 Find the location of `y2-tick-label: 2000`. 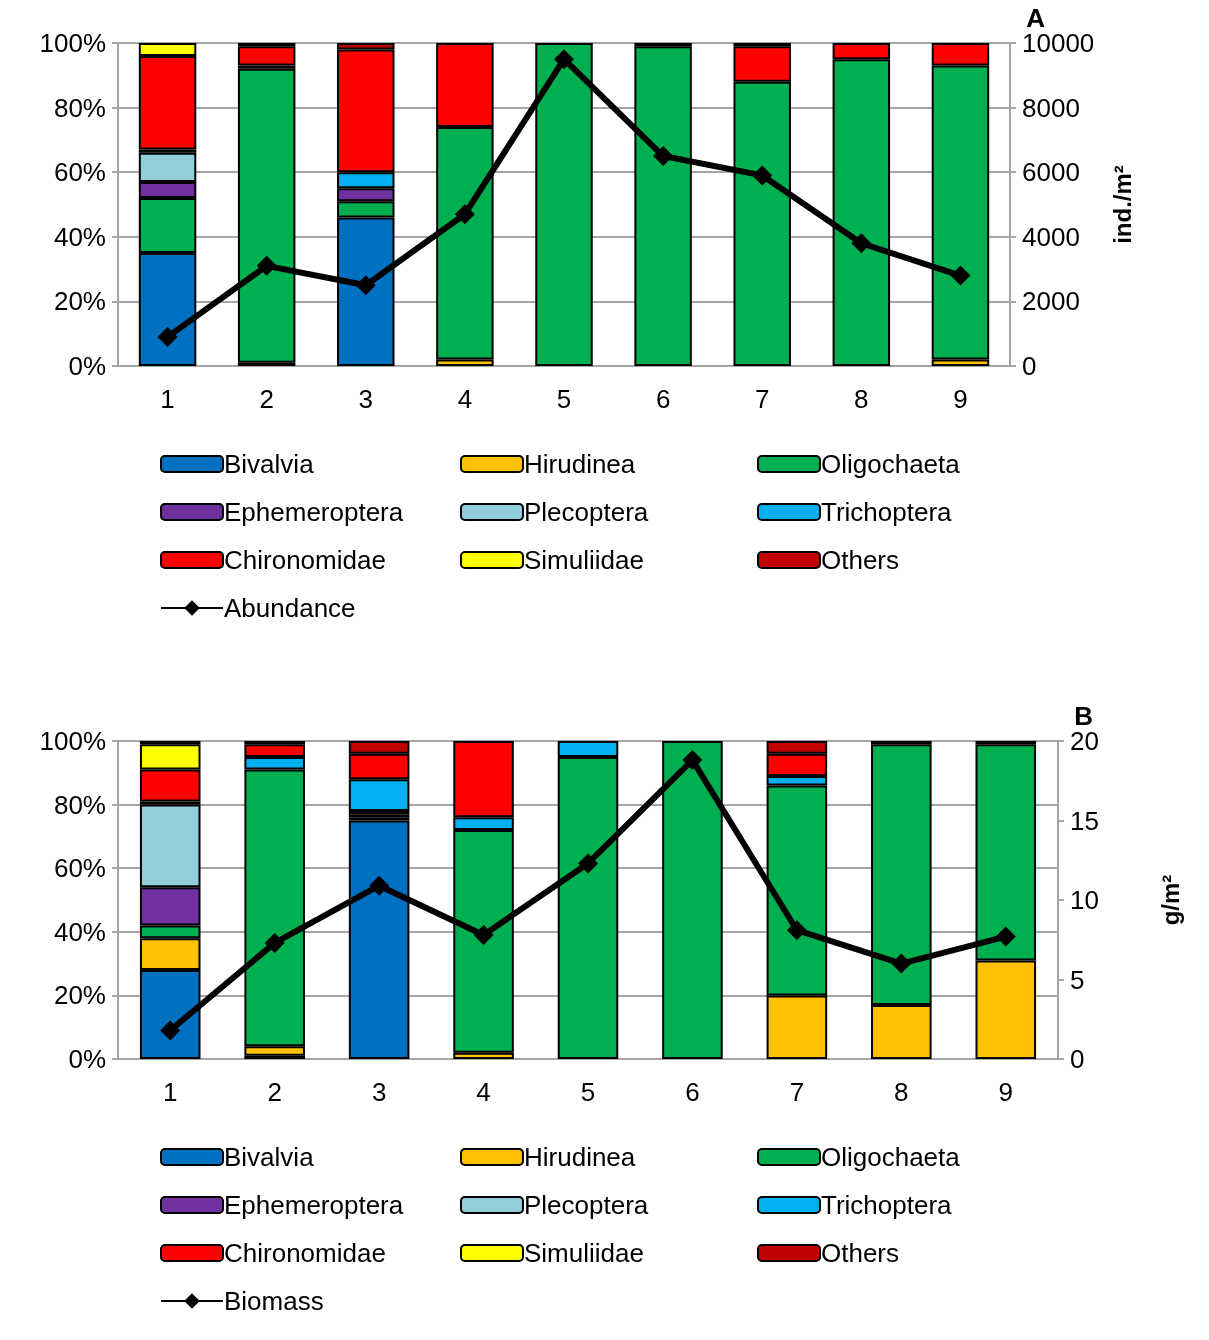

y2-tick-label: 2000 is located at coordinates (1051, 301).